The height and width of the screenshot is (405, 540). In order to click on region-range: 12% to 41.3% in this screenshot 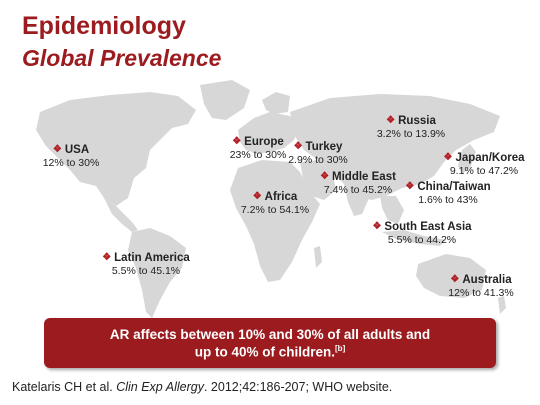, I will do `click(481, 293)`.